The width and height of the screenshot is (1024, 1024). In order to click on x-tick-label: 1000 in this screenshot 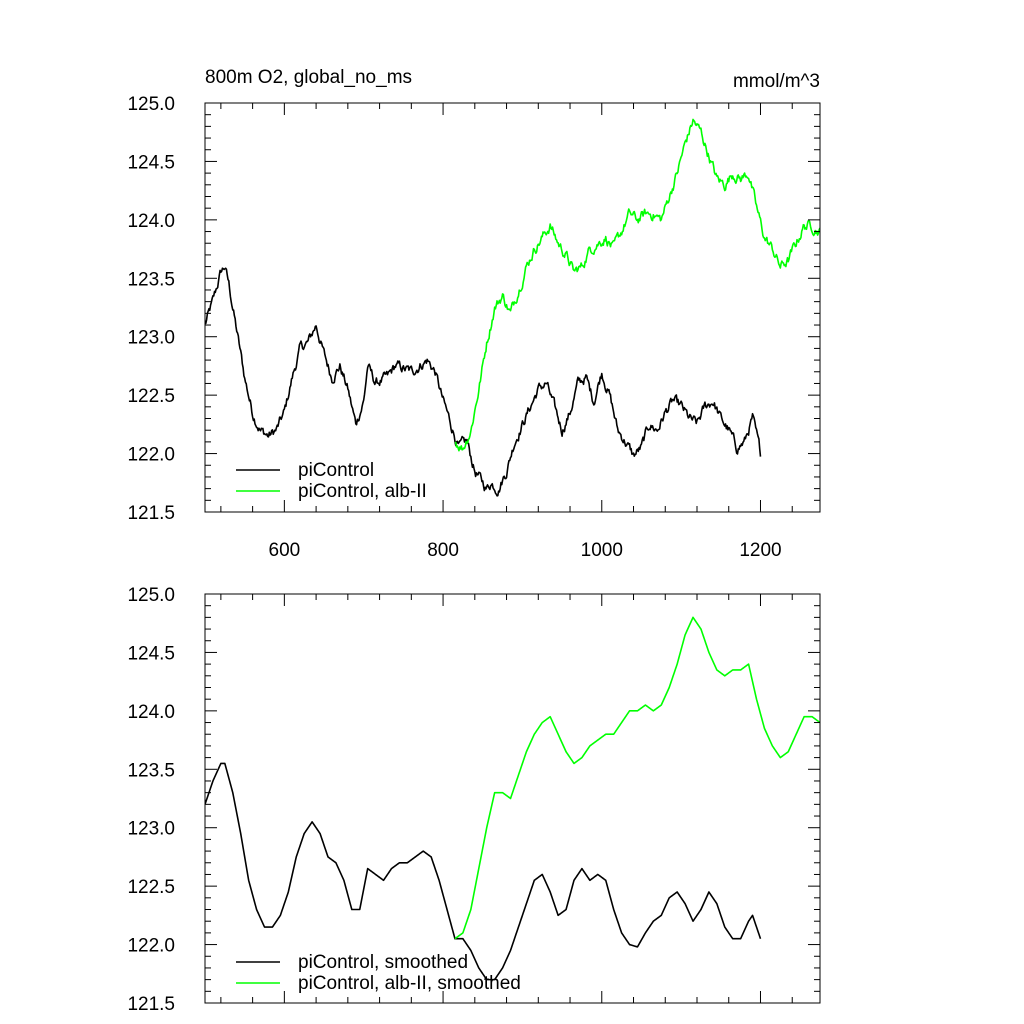, I will do `click(602, 550)`.